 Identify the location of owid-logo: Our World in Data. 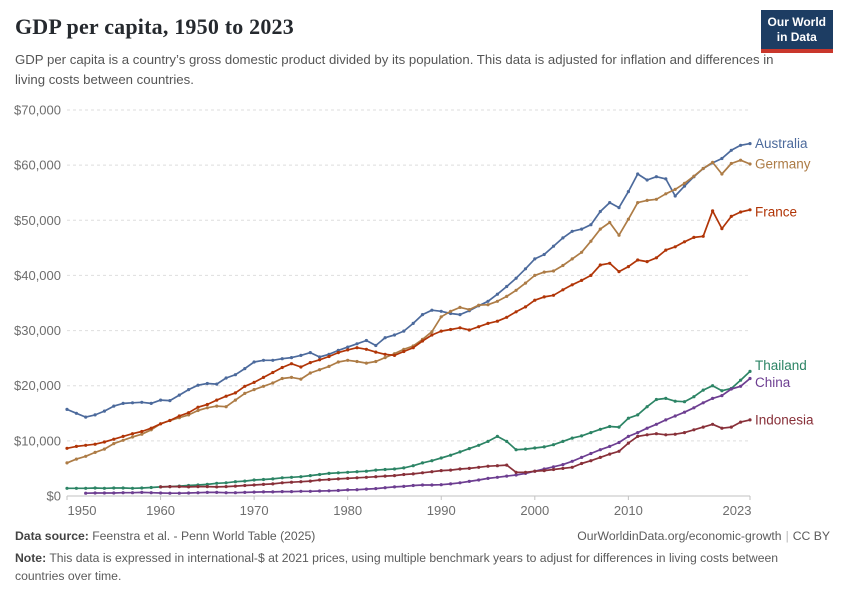
(796, 31).